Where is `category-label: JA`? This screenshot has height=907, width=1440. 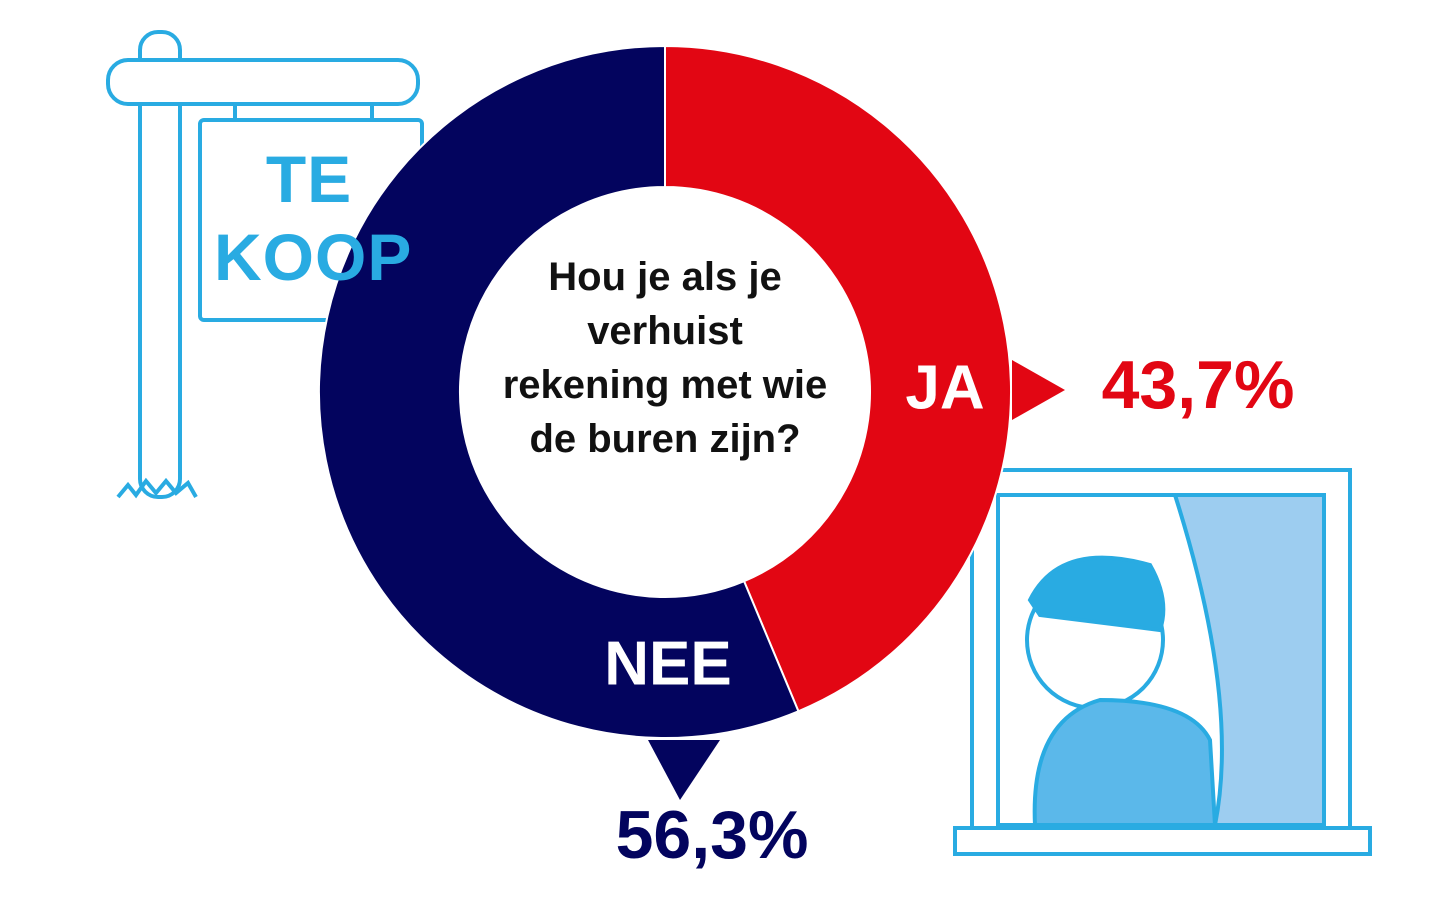
category-label: JA is located at coordinates (944, 387).